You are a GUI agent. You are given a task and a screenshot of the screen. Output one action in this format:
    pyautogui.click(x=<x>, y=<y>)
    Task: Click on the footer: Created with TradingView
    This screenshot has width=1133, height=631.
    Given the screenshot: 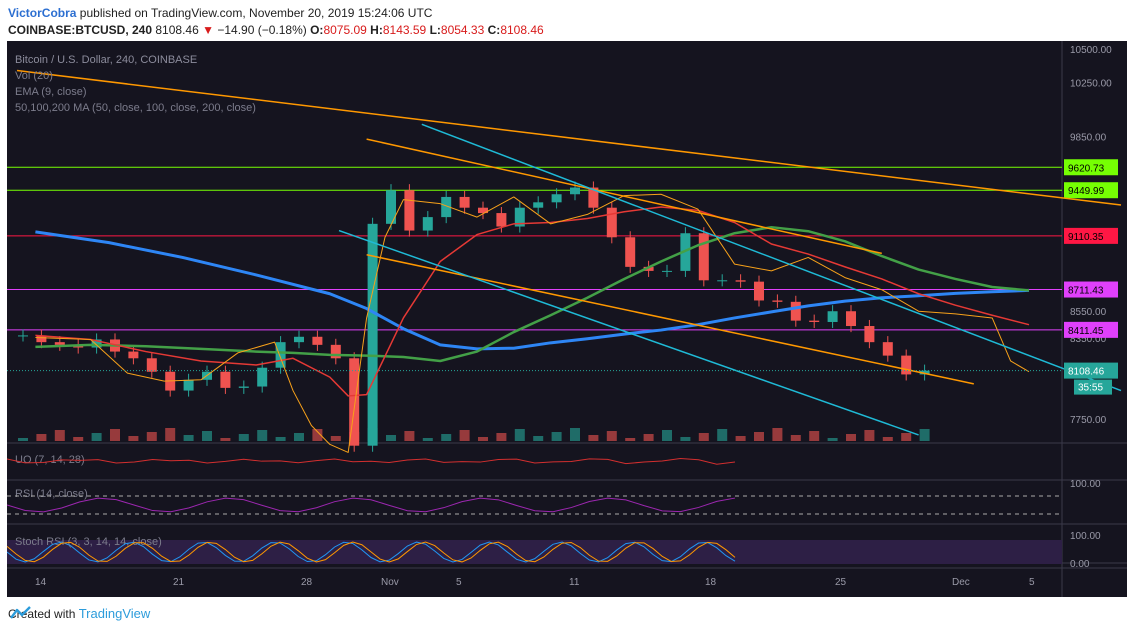 What is the action you would take?
    pyautogui.click(x=79, y=613)
    